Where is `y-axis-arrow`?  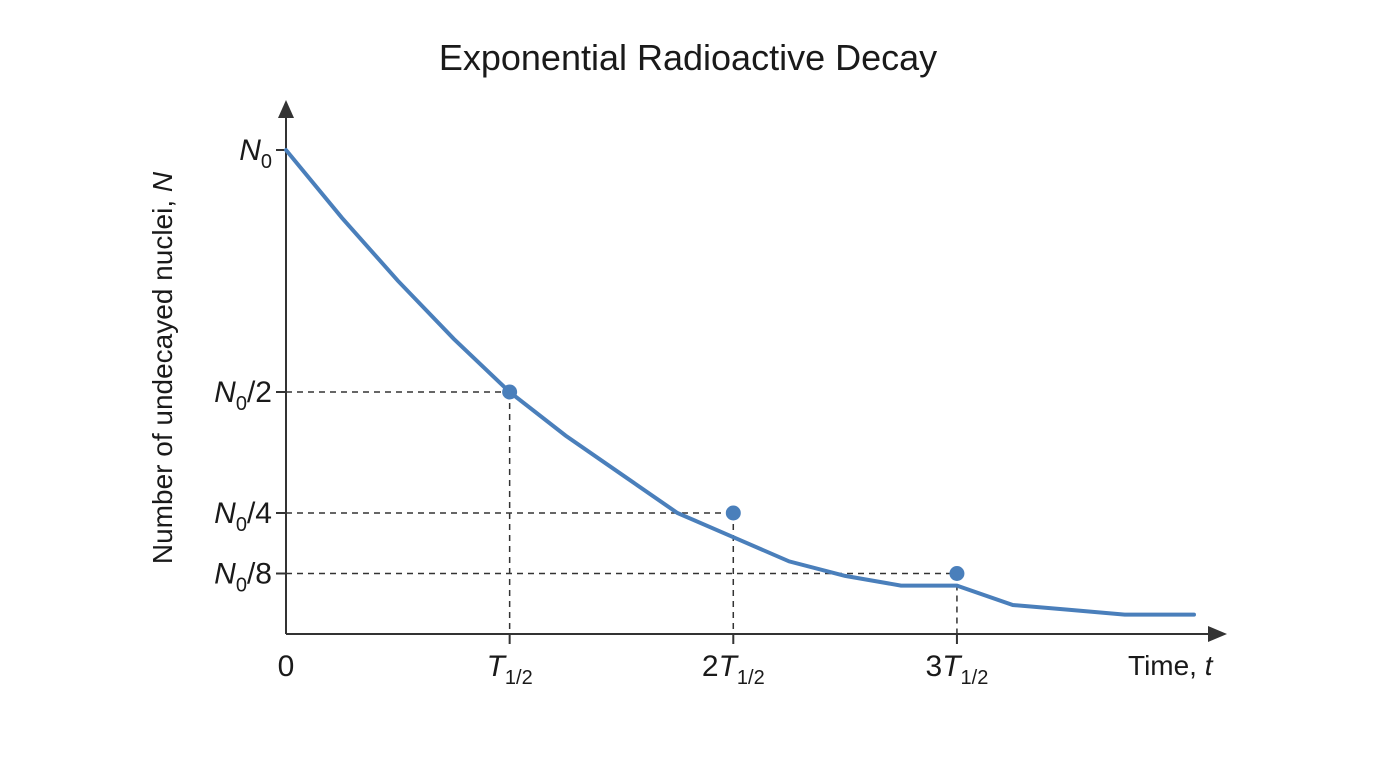 y-axis-arrow is located at coordinates (286, 109).